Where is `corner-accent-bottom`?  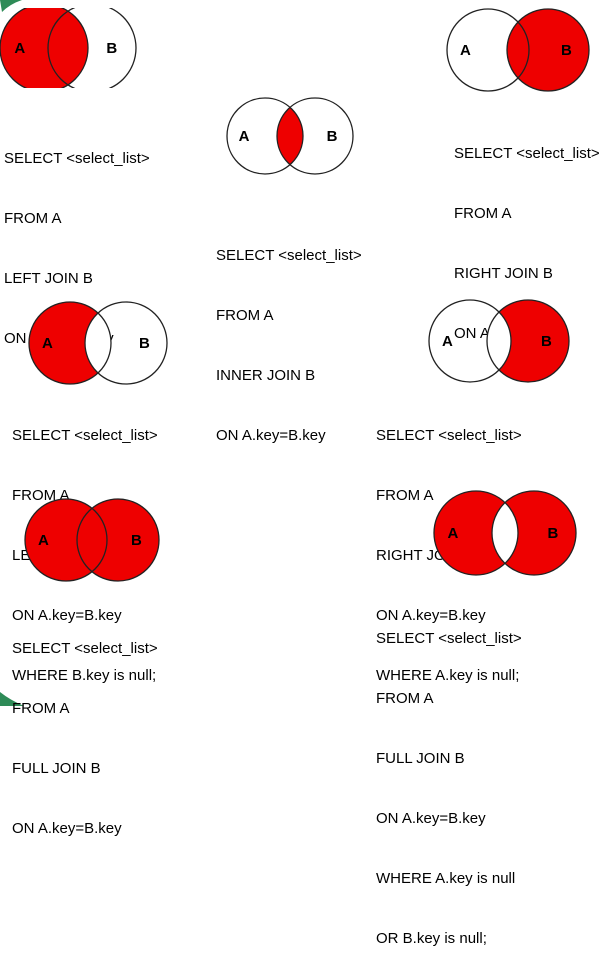
corner-accent-bottom is located at coordinates (12, 699).